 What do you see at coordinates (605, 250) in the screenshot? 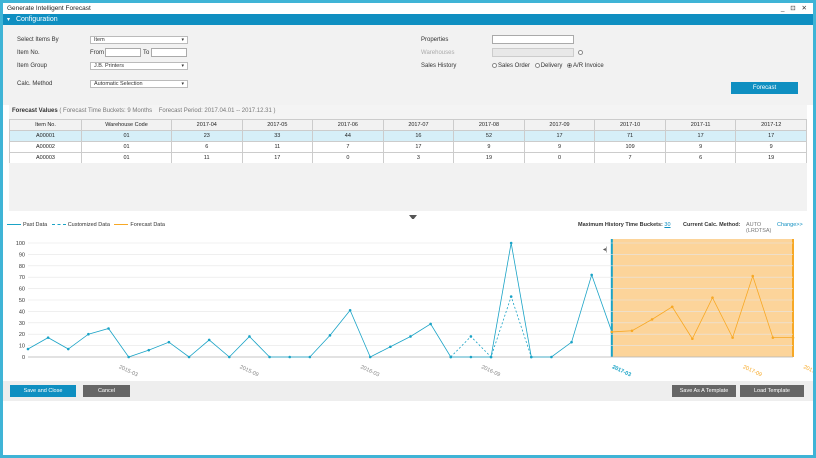
I see `drag-handle-icon: ◂|` at bounding box center [605, 250].